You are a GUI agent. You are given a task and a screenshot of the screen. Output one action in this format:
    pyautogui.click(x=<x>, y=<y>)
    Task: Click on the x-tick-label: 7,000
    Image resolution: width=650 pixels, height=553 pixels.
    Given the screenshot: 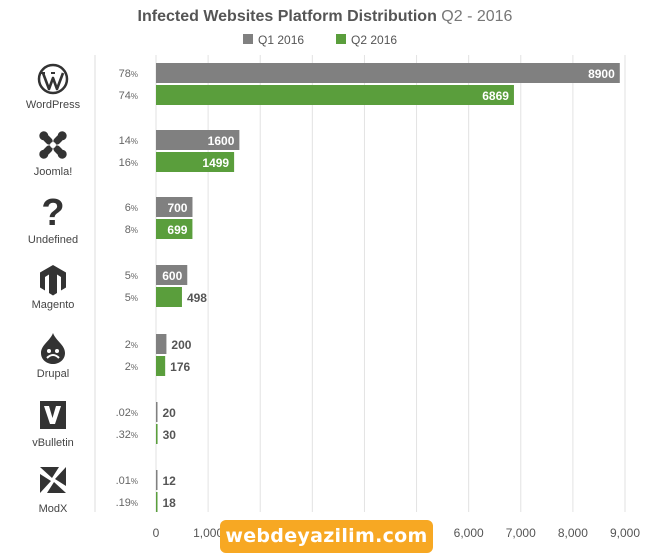 What is the action you would take?
    pyautogui.click(x=521, y=533)
    